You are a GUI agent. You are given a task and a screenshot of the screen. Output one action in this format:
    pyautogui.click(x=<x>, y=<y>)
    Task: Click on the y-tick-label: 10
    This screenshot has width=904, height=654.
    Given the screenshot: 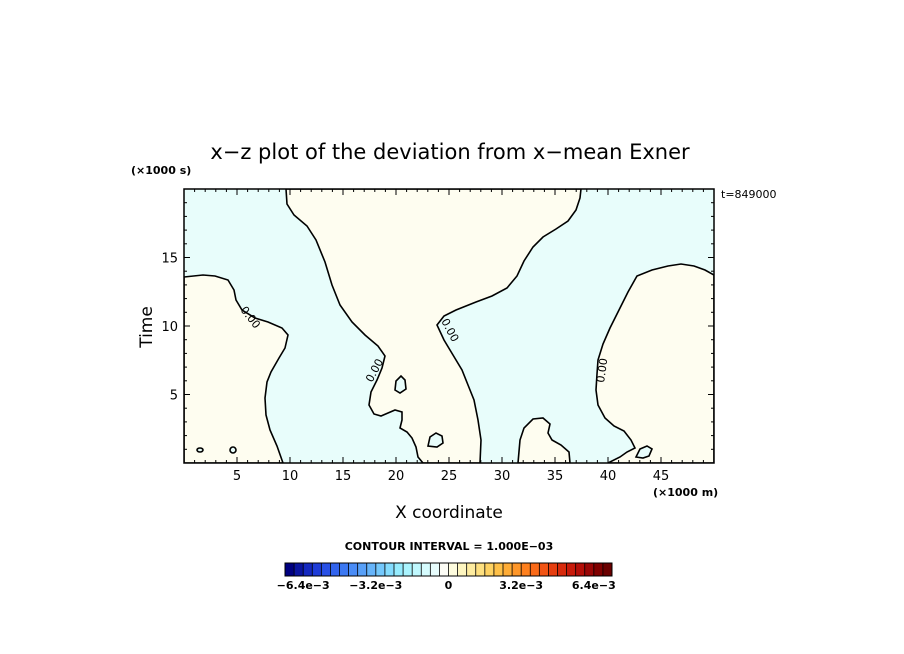 What is the action you would take?
    pyautogui.click(x=169, y=327)
    